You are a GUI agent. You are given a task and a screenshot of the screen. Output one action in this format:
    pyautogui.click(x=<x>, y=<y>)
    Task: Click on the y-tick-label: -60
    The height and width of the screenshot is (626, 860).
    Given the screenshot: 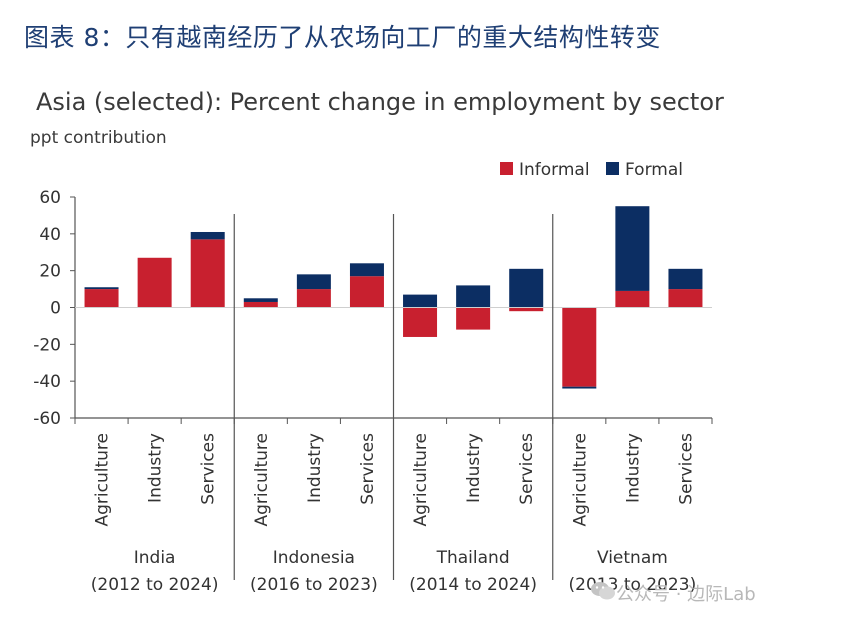 What is the action you would take?
    pyautogui.click(x=47, y=419)
    